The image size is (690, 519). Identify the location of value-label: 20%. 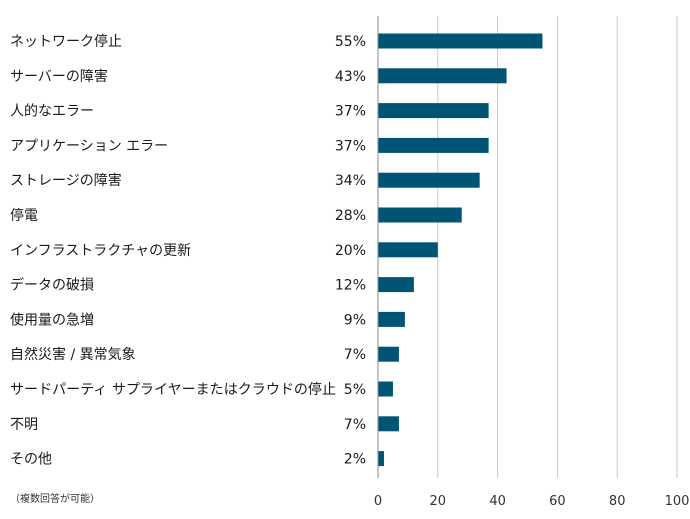
(350, 251).